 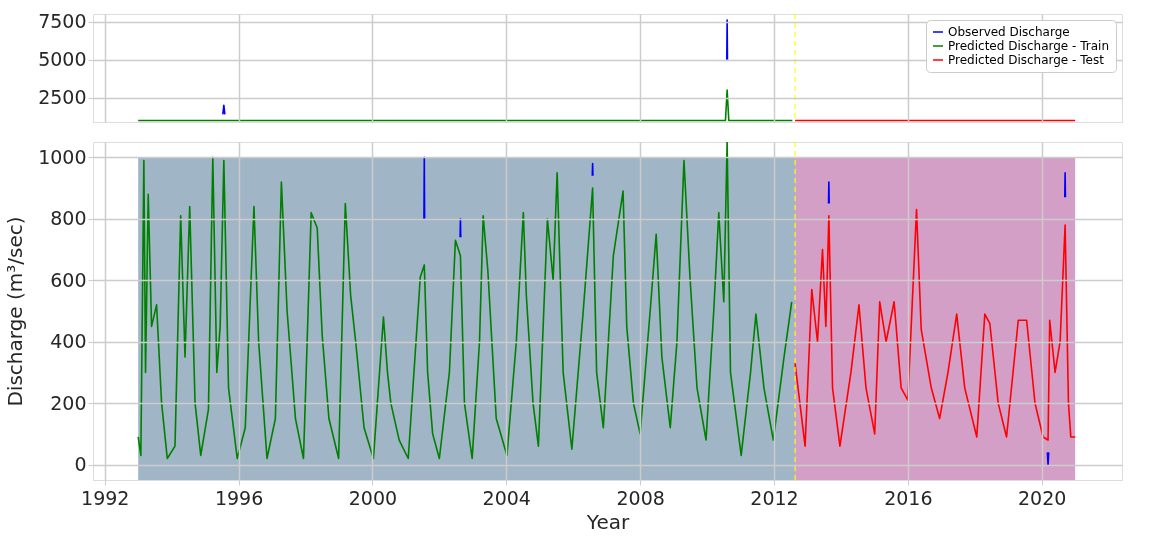 I want to click on legend-label: Predicted Discharge - Test, so click(x=1026, y=60).